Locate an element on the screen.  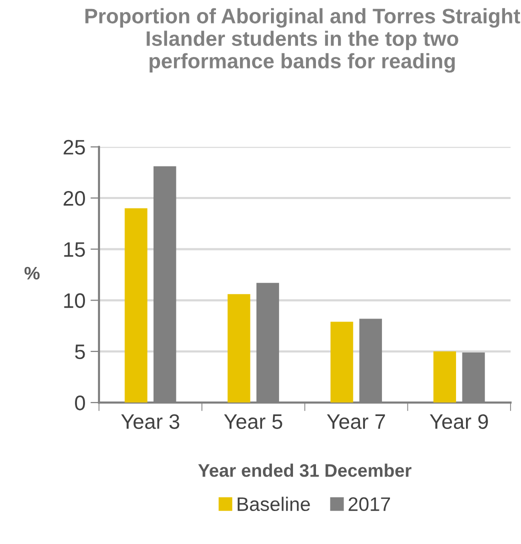
chart-title: Proportion of Aboriginal and Torres Straight Islander students in the top two performance bands for reading is located at coordinates (302, 40).